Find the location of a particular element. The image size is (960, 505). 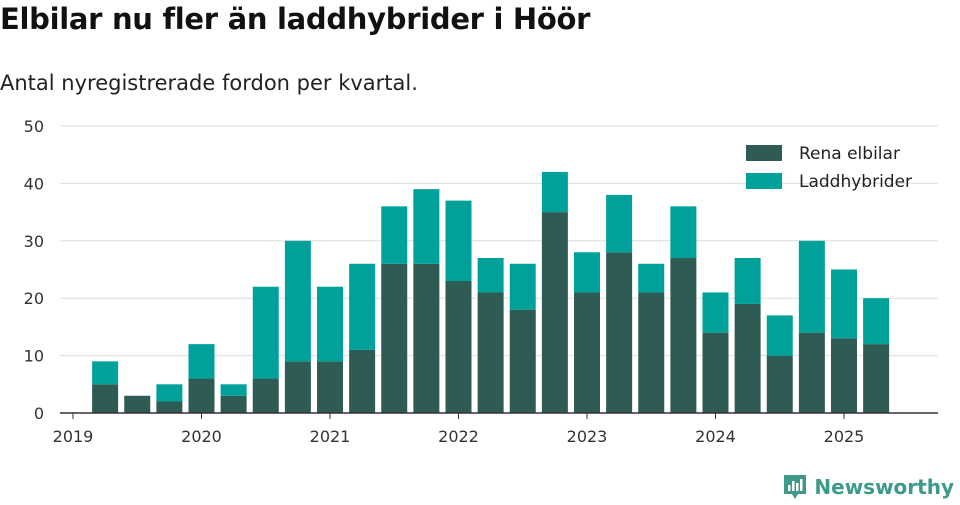

newsworthy-logo-icon is located at coordinates (795, 487).